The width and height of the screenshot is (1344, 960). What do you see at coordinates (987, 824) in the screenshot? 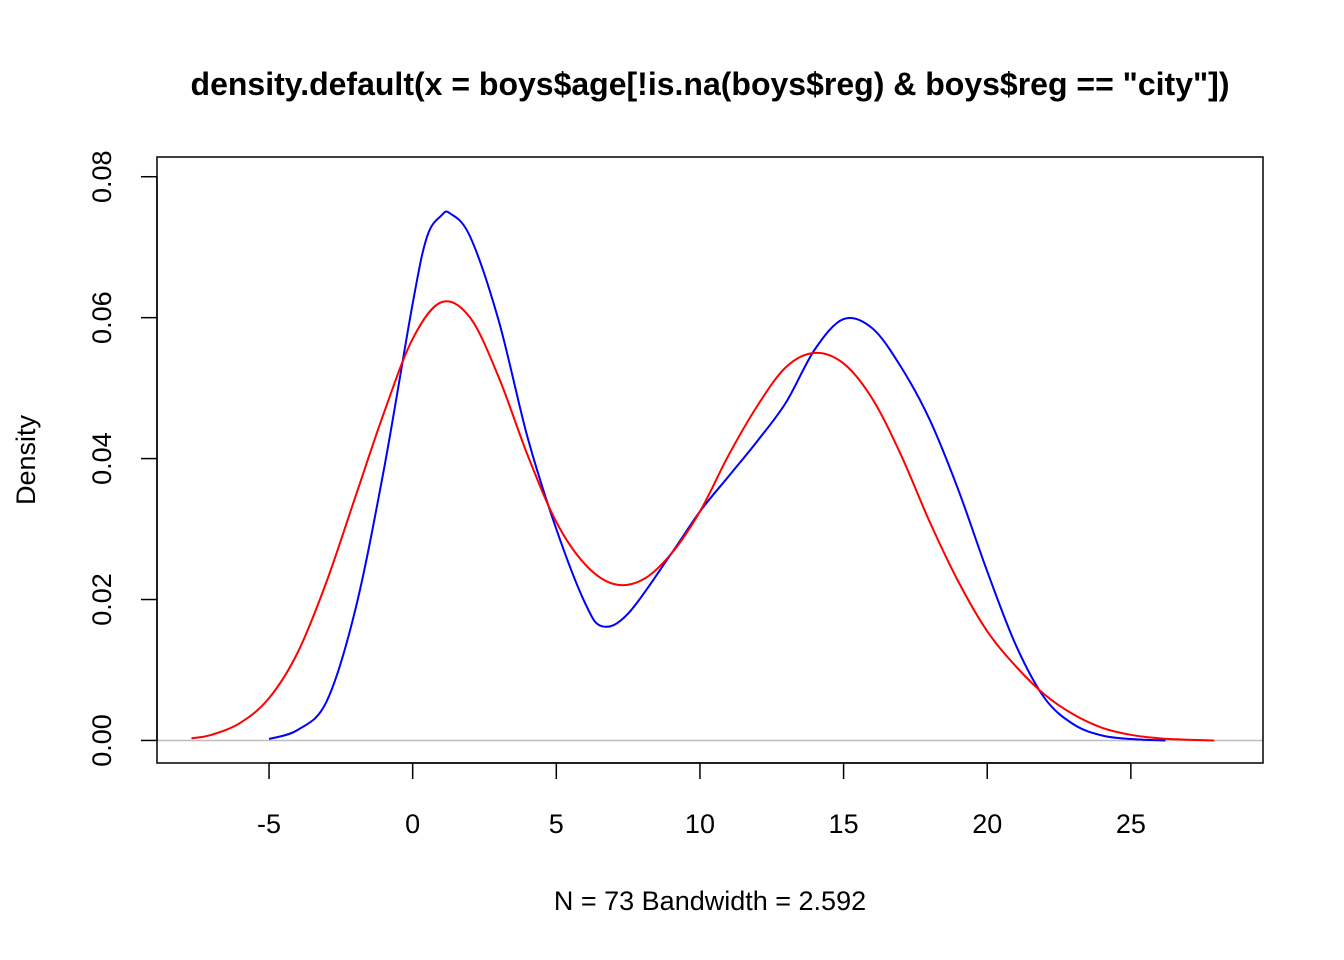
I see `x-tick-label: 20` at bounding box center [987, 824].